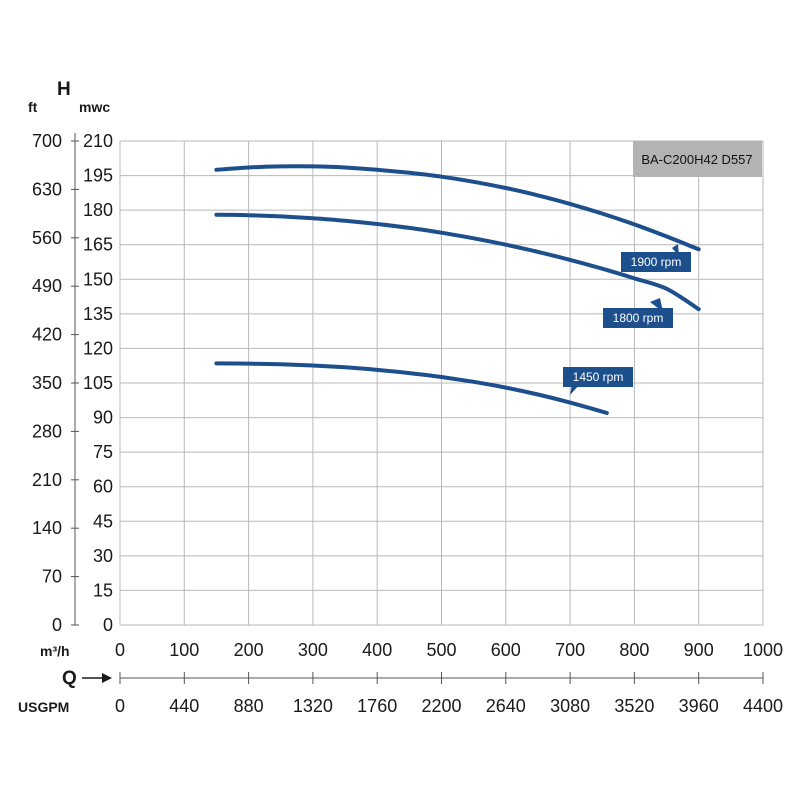 Image resolution: width=800 pixels, height=800 pixels. What do you see at coordinates (313, 650) in the screenshot?
I see `x-tick-label: 300` at bounding box center [313, 650].